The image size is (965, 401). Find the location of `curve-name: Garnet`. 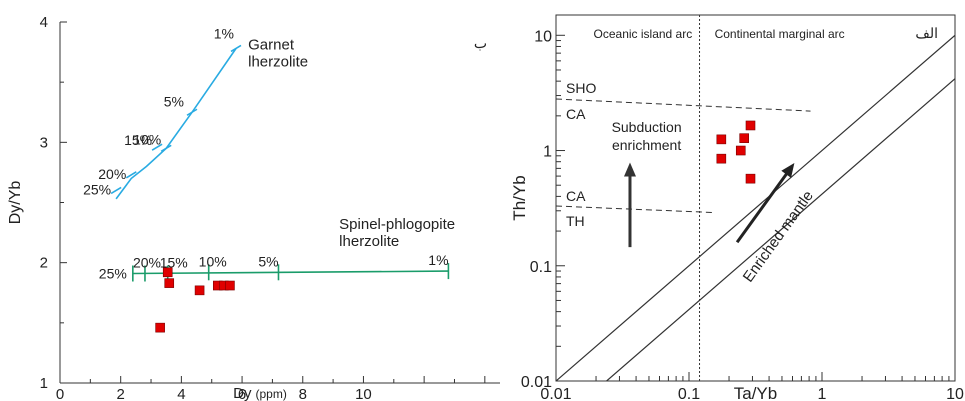

curve-name: Garnet is located at coordinates (271, 45).